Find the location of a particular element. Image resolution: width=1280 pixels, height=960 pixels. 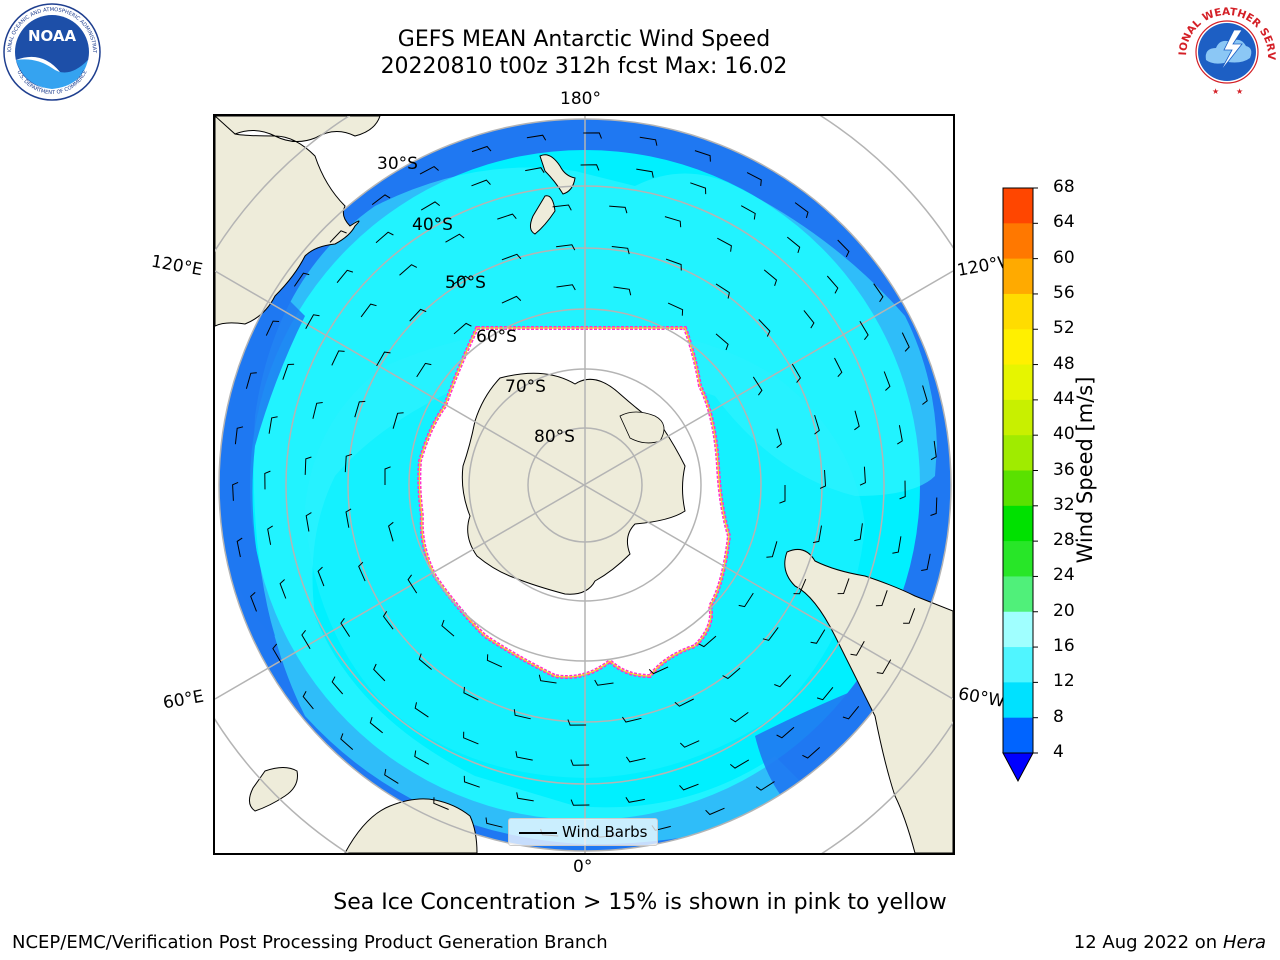

footer-date: 12 Aug 2022 on Hera is located at coordinates (1170, 942).